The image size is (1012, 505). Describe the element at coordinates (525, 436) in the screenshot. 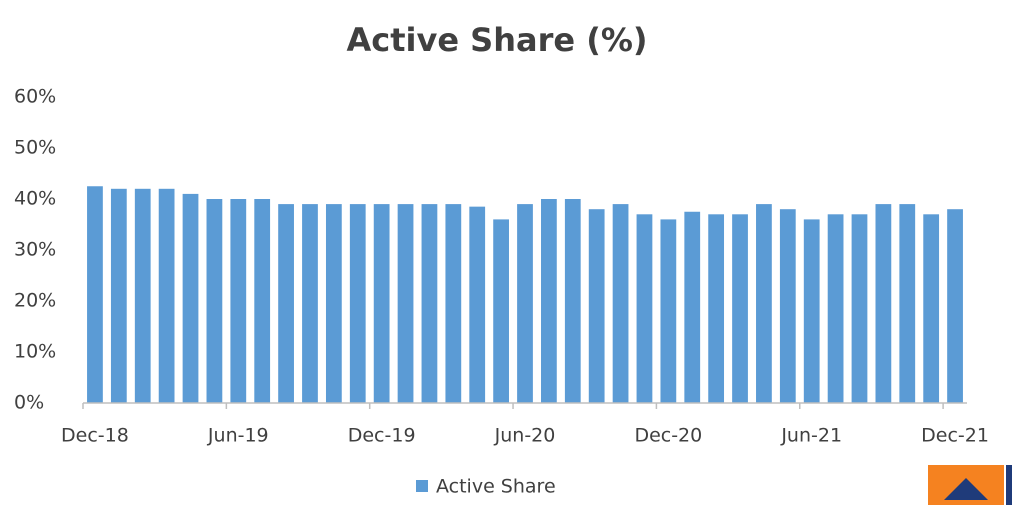

I see `x-tick-label: Jun-20` at that location.